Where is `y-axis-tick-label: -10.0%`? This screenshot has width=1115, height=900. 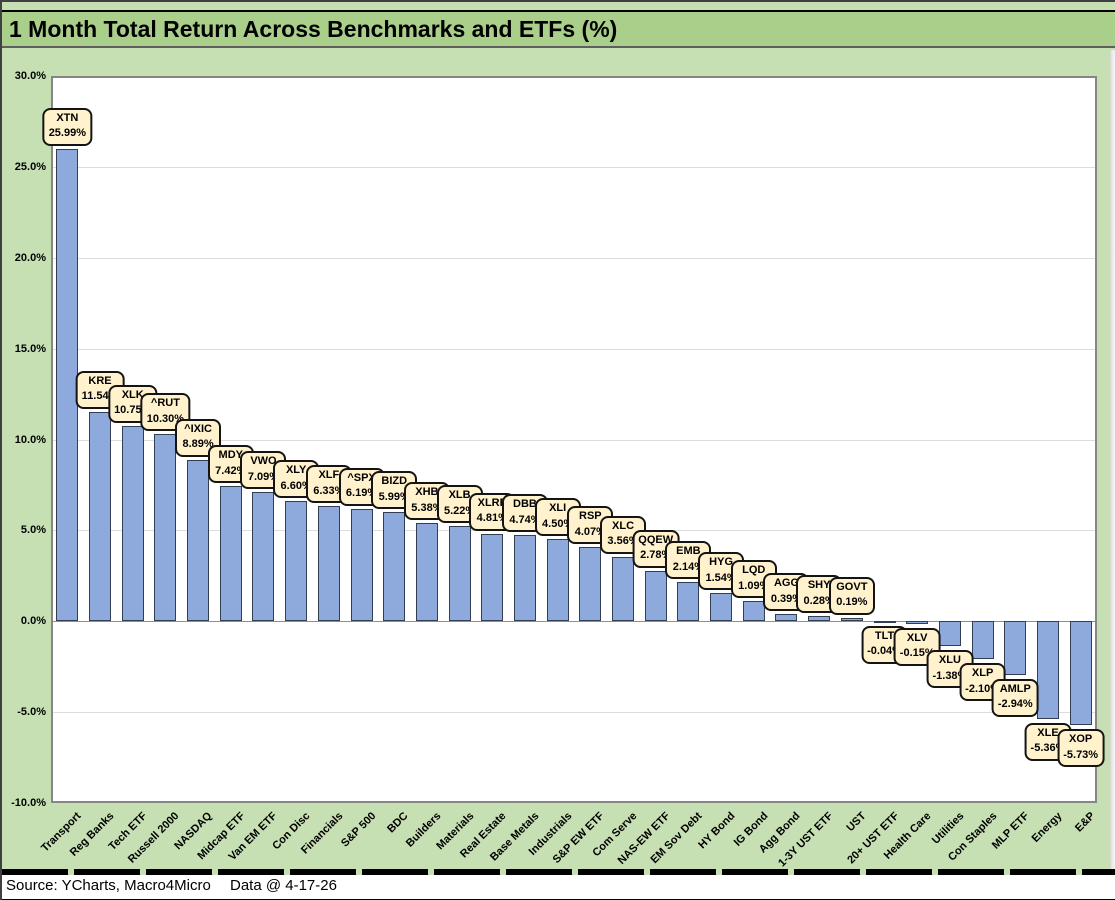 y-axis-tick-label: -10.0% is located at coordinates (28, 803).